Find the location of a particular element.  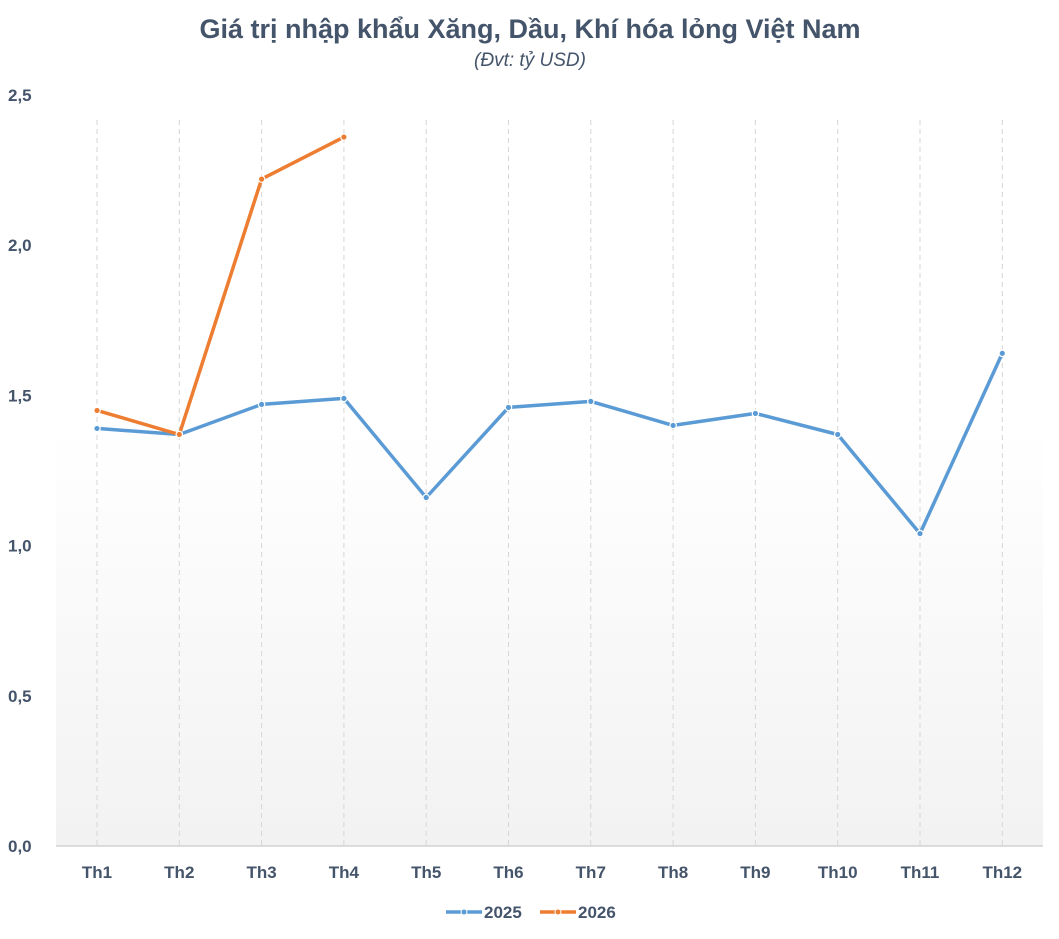

y-tick-label: 0,0 is located at coordinates (20, 846).